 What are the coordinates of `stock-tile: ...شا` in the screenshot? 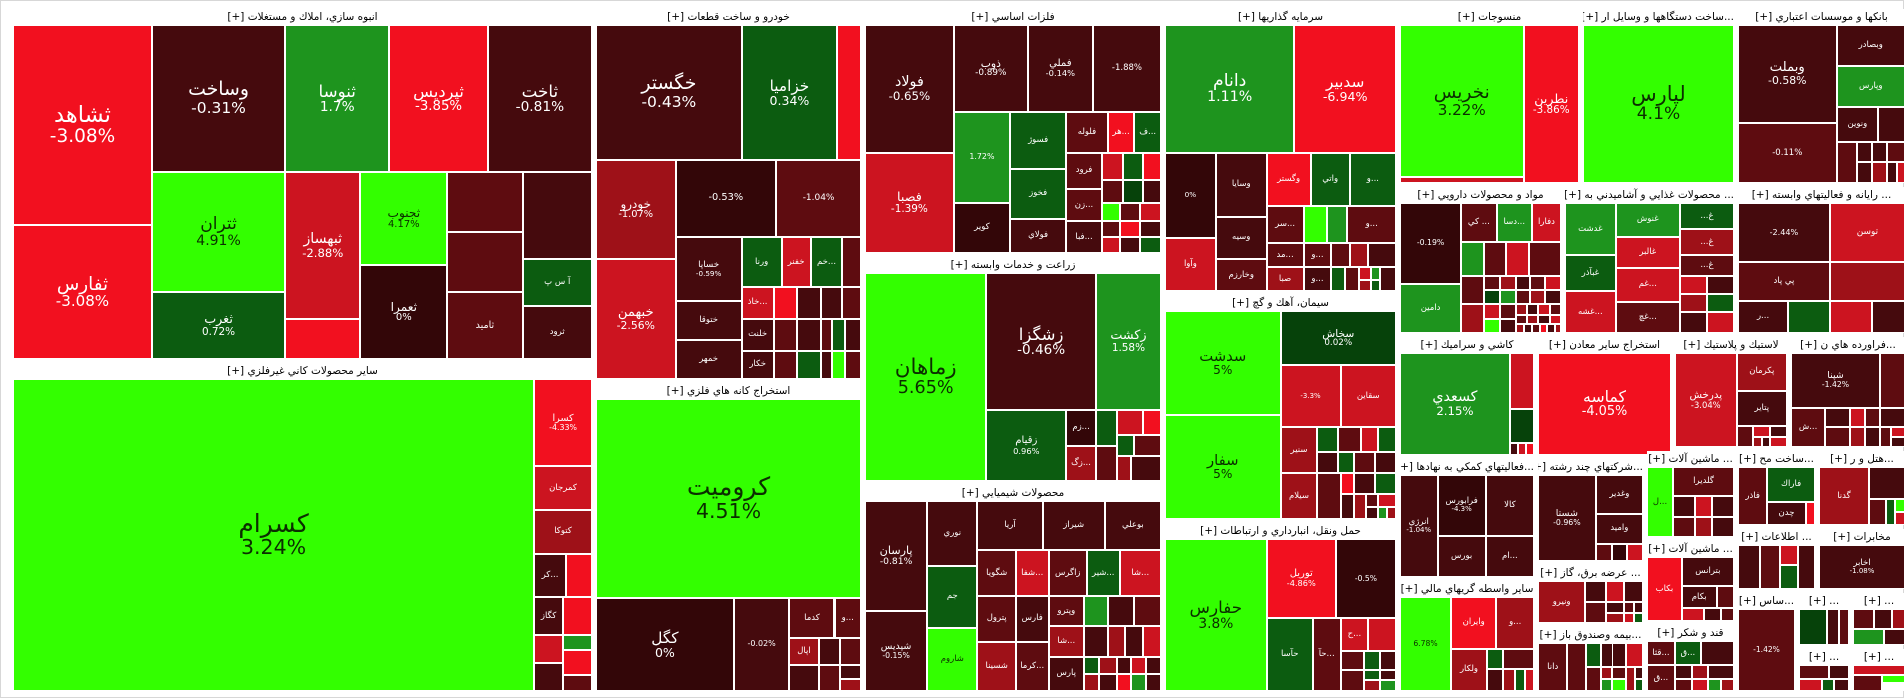 It's located at (1140, 573).